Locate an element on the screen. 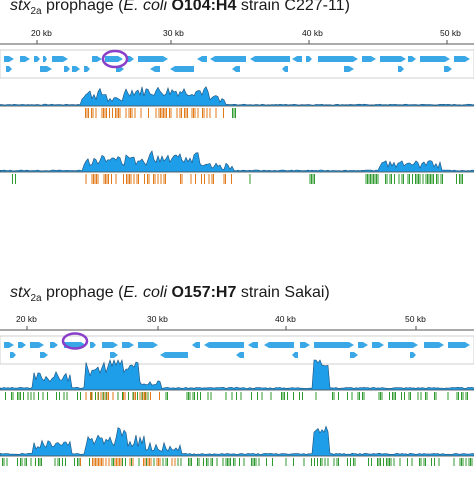 This screenshot has height=478, width=474. scale-label-40kb: 40 kb is located at coordinates (312, 33).